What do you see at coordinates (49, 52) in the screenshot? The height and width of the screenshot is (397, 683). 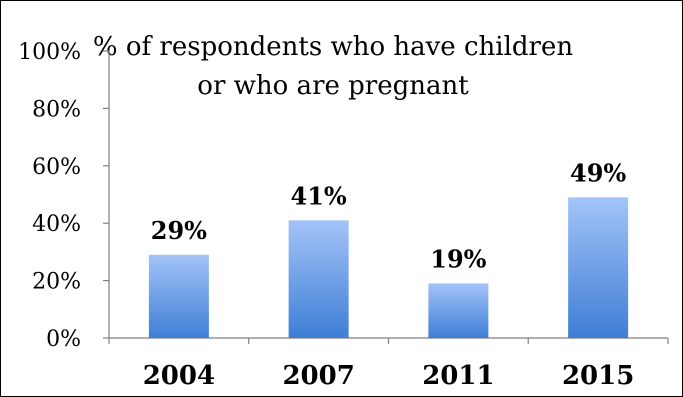 I see `y-tick-label: 100%` at bounding box center [49, 52].